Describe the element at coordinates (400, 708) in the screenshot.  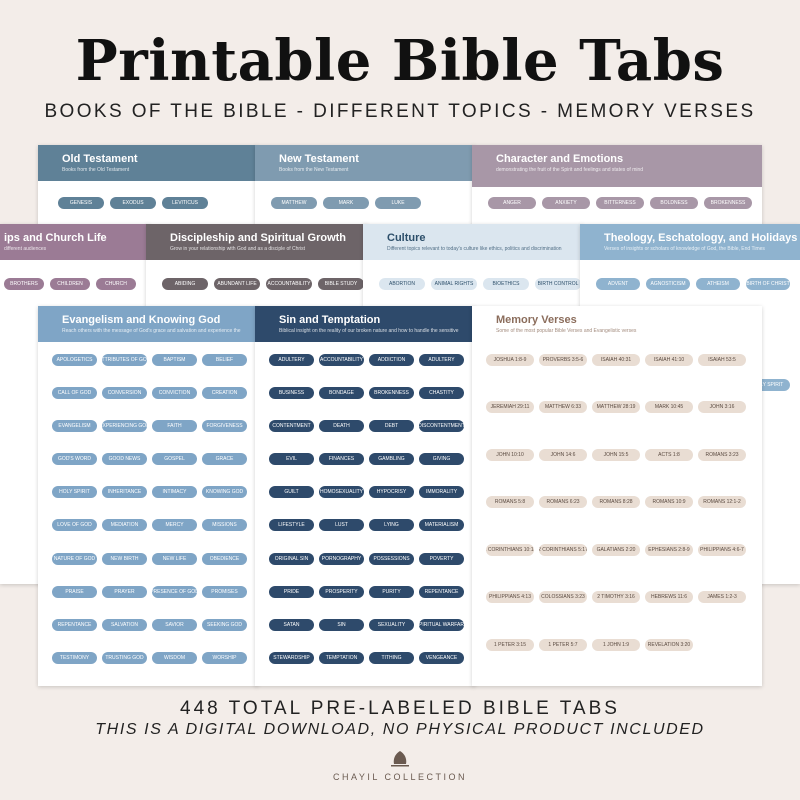
I see `tab-count-text: 448 TOTAL PRE-LABELED BIBLE TABS` at that location.